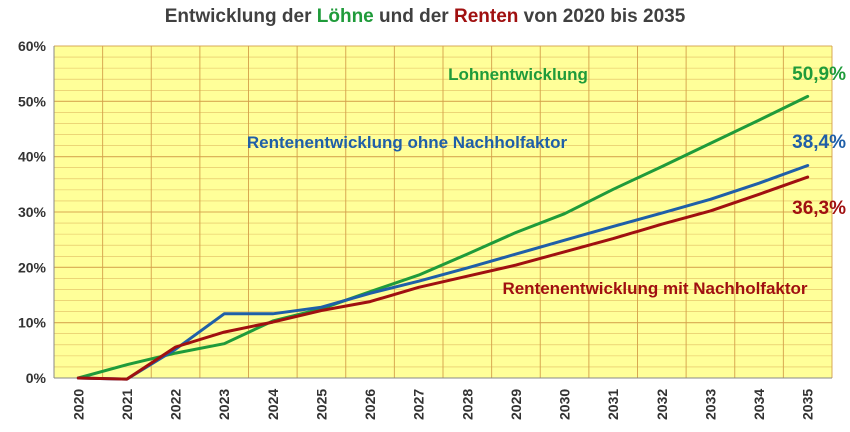 The width and height of the screenshot is (850, 432). I want to click on y-tick-label: 10%, so click(32, 323).